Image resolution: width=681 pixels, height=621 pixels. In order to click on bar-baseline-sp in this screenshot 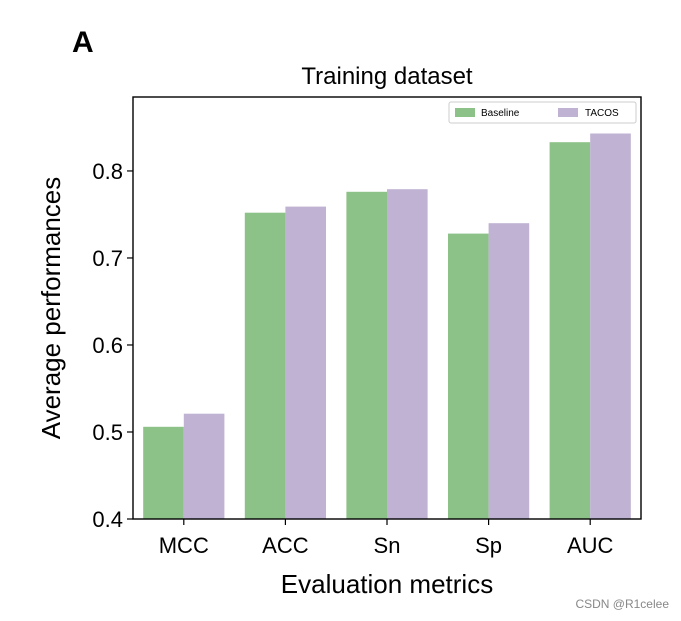, I will do `click(468, 376)`.